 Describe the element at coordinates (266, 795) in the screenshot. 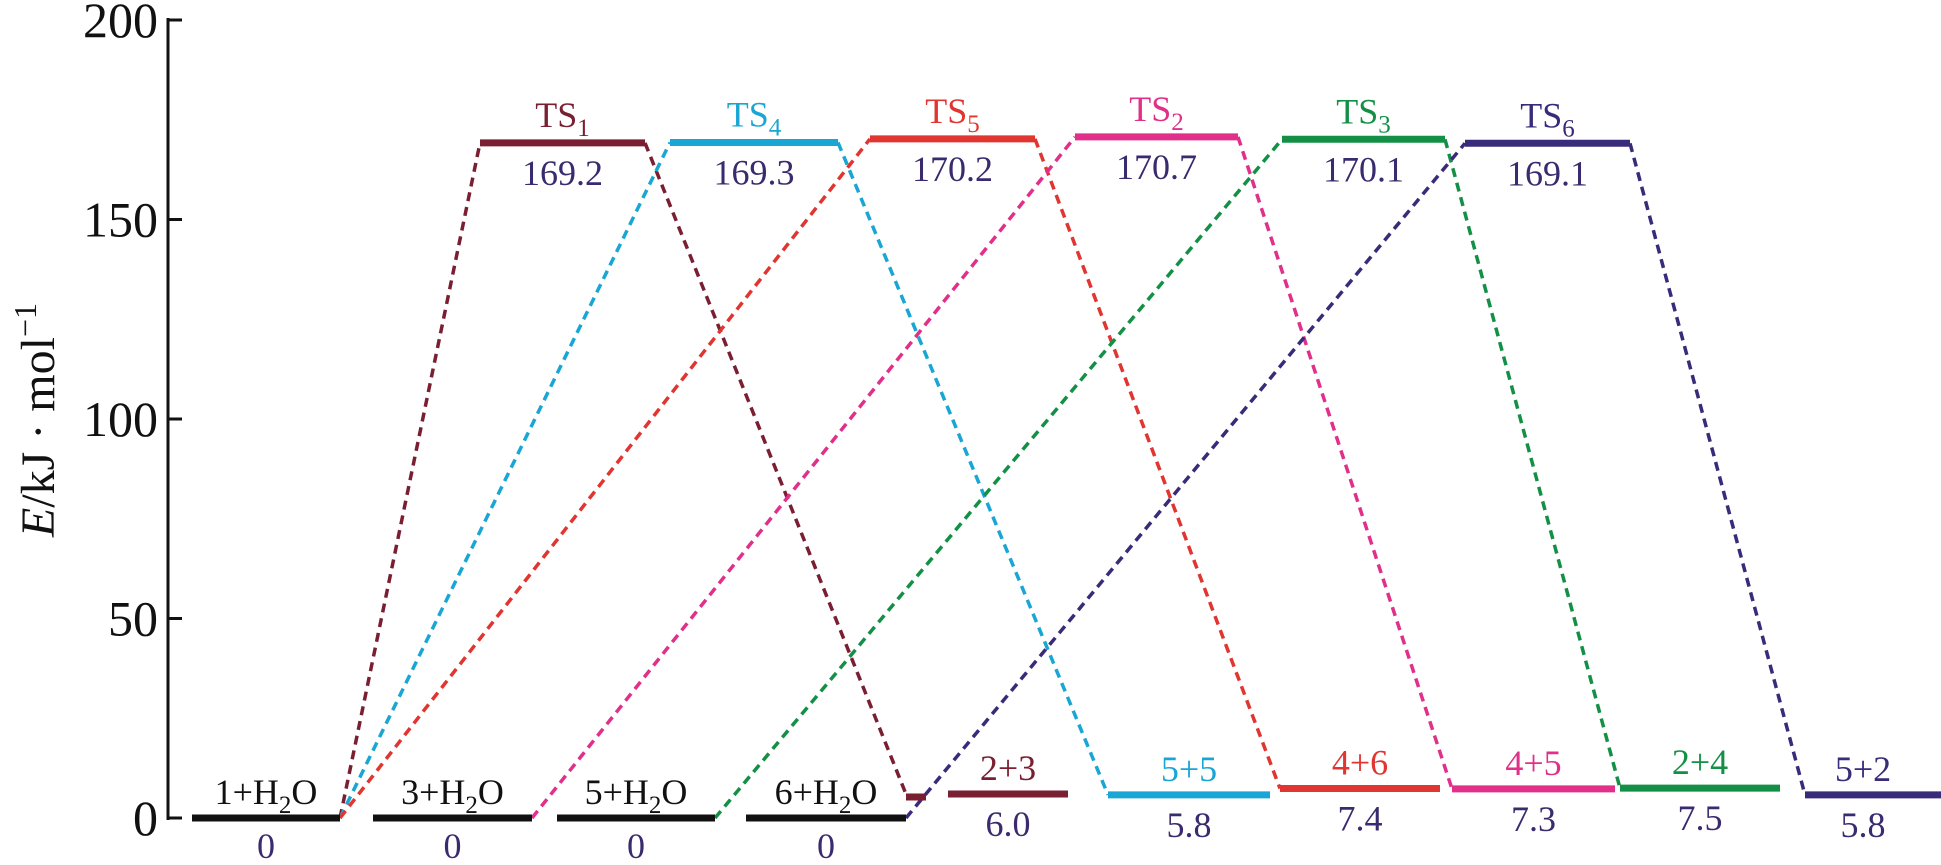

I see `reactant-label: 1+H2O` at that location.